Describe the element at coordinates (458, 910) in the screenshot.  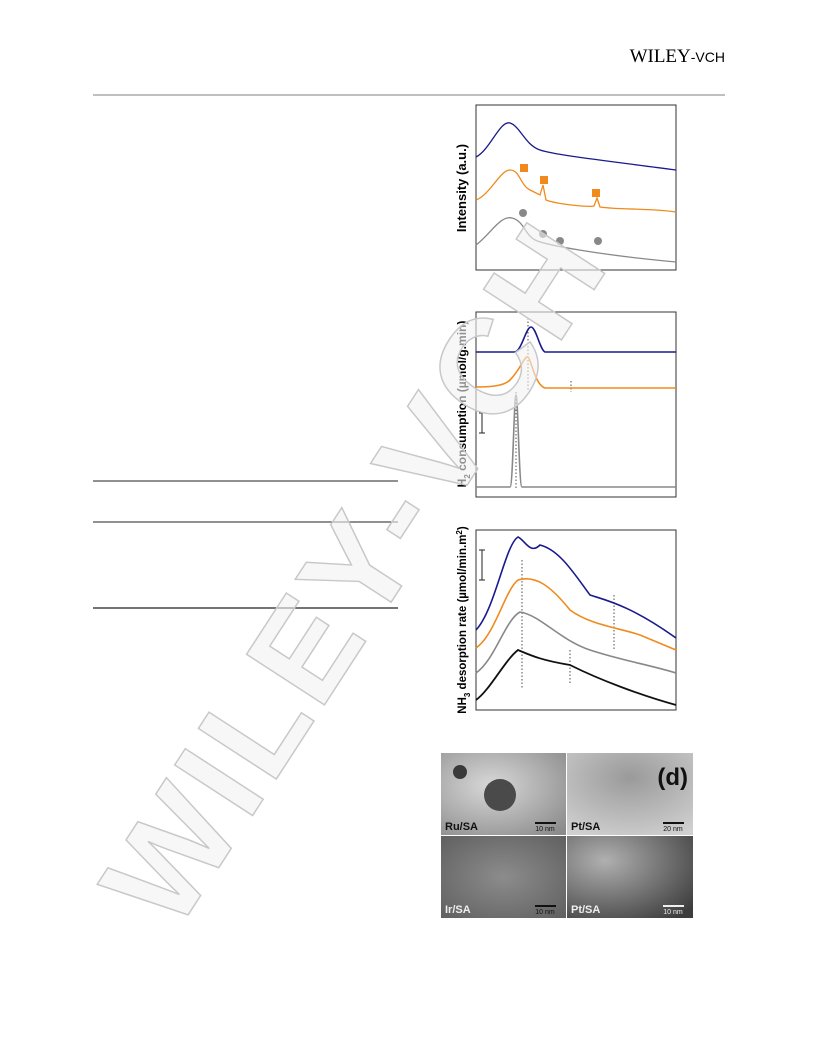
I see `image-label: Ir/SA` at that location.